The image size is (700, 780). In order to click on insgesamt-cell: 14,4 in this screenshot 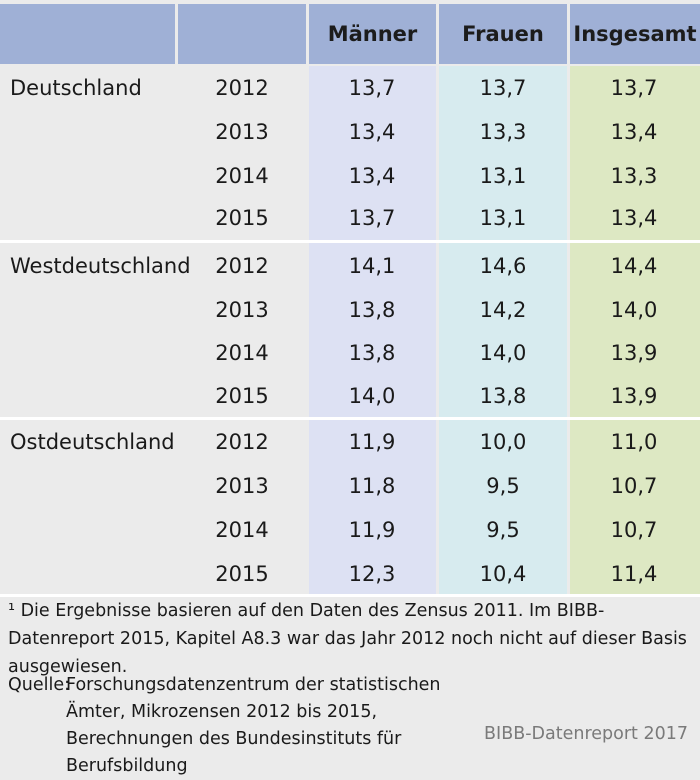, I will do `click(634, 266)`.